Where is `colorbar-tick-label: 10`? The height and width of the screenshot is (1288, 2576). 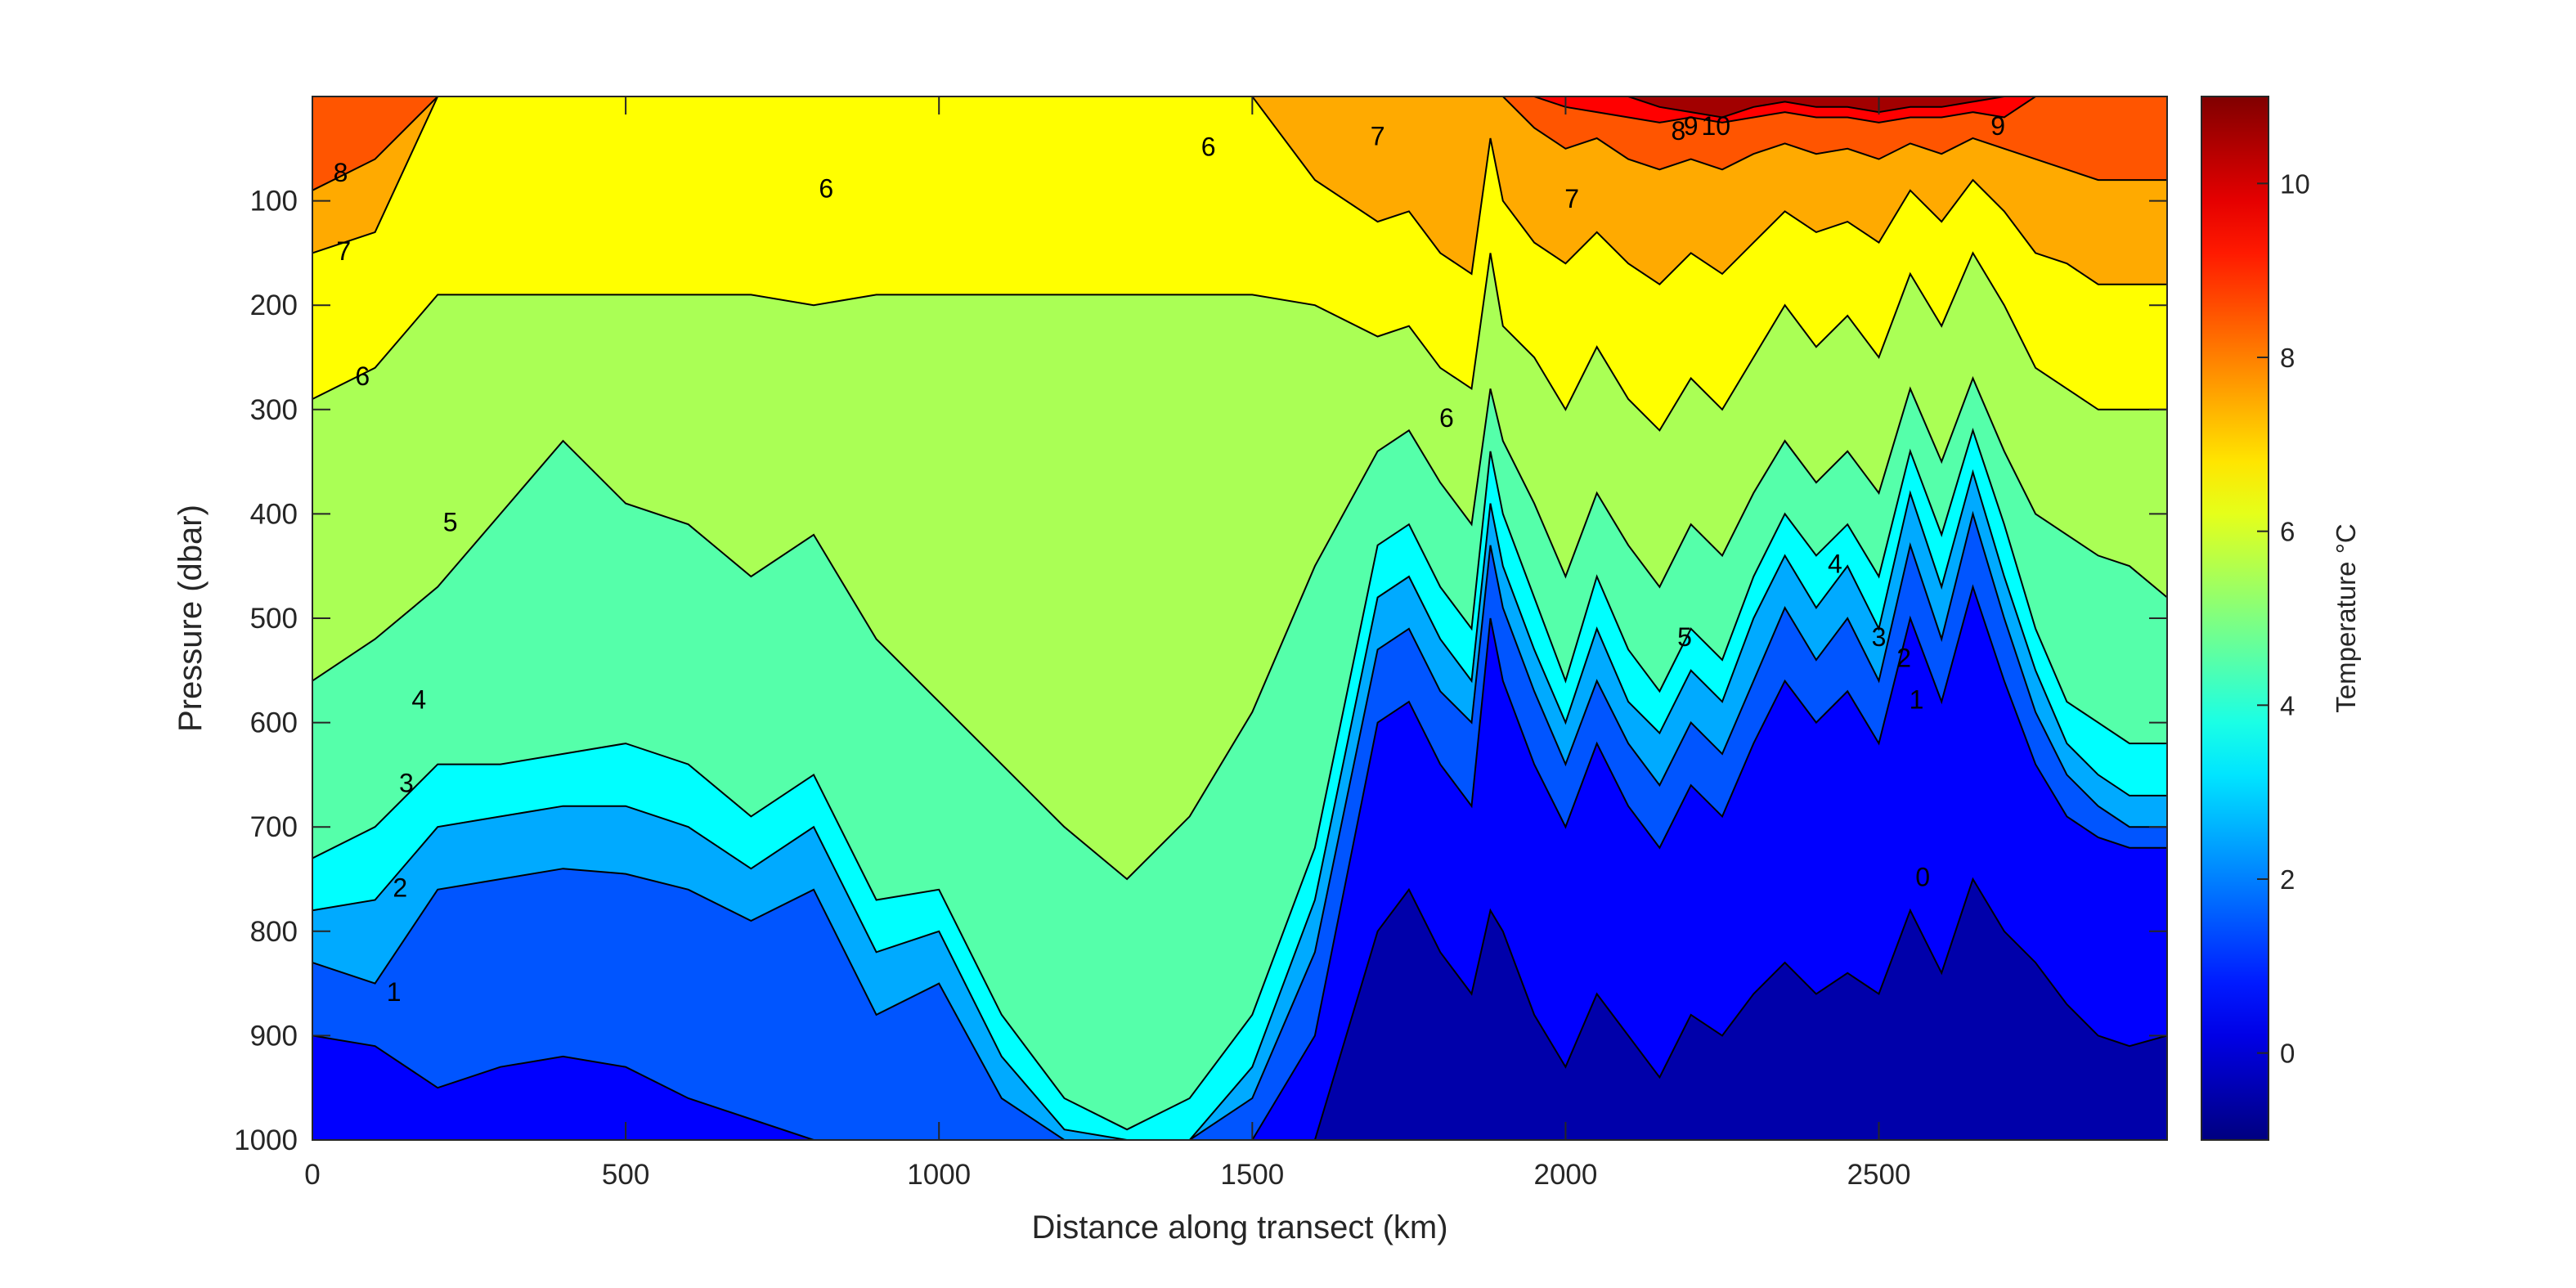
colorbar-tick-label: 10 is located at coordinates (2295, 184).